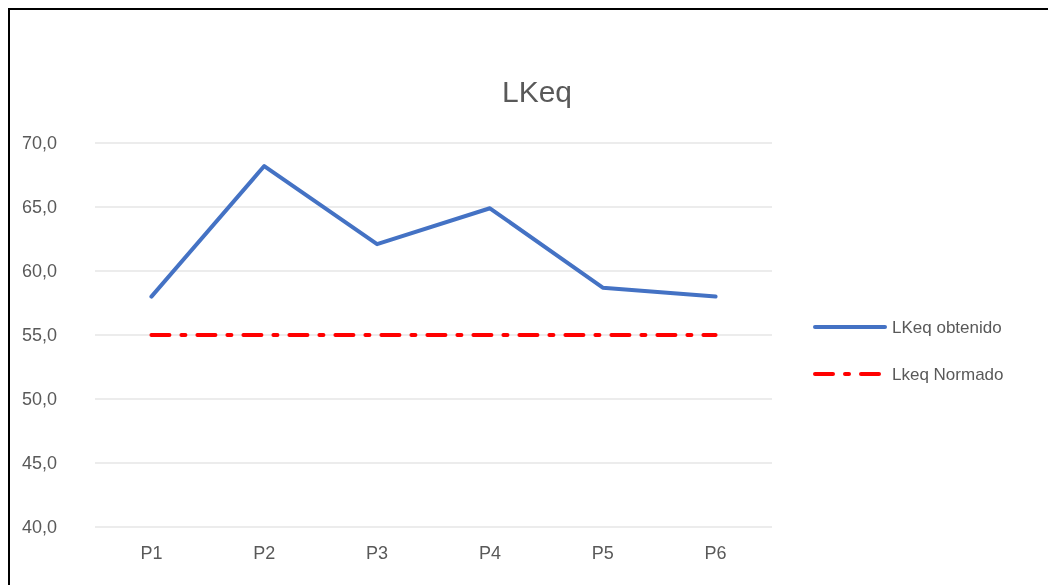 This screenshot has width=1048, height=585. Describe the element at coordinates (39, 527) in the screenshot. I see `y-tick-label: 40,0` at that location.